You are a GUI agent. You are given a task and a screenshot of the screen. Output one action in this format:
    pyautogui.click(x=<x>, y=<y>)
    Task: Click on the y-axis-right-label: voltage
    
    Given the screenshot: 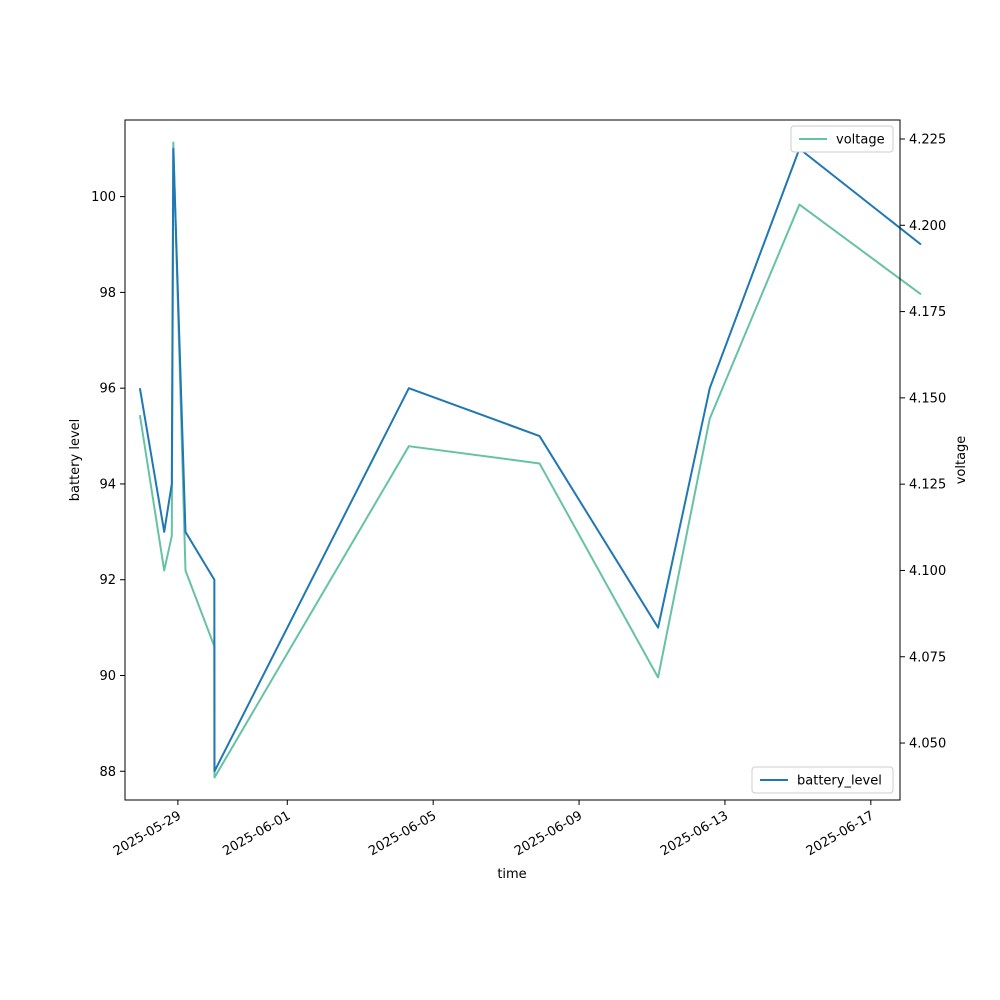 What is the action you would take?
    pyautogui.click(x=961, y=460)
    